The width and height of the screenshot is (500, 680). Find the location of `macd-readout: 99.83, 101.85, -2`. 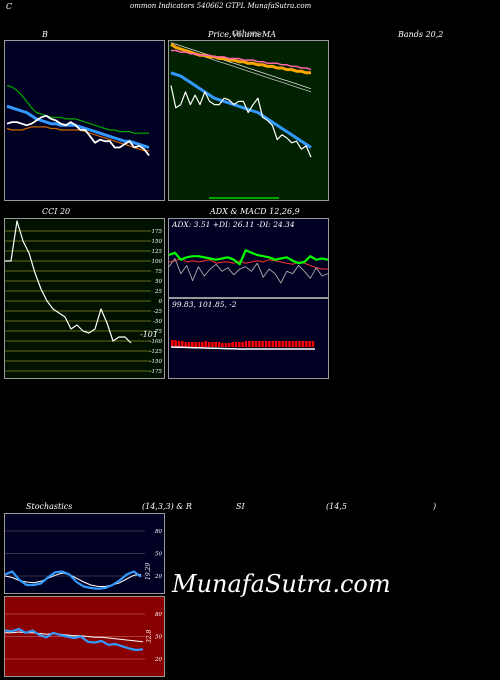

macd-readout: 99.83, 101.85, -2 is located at coordinates (204, 304).